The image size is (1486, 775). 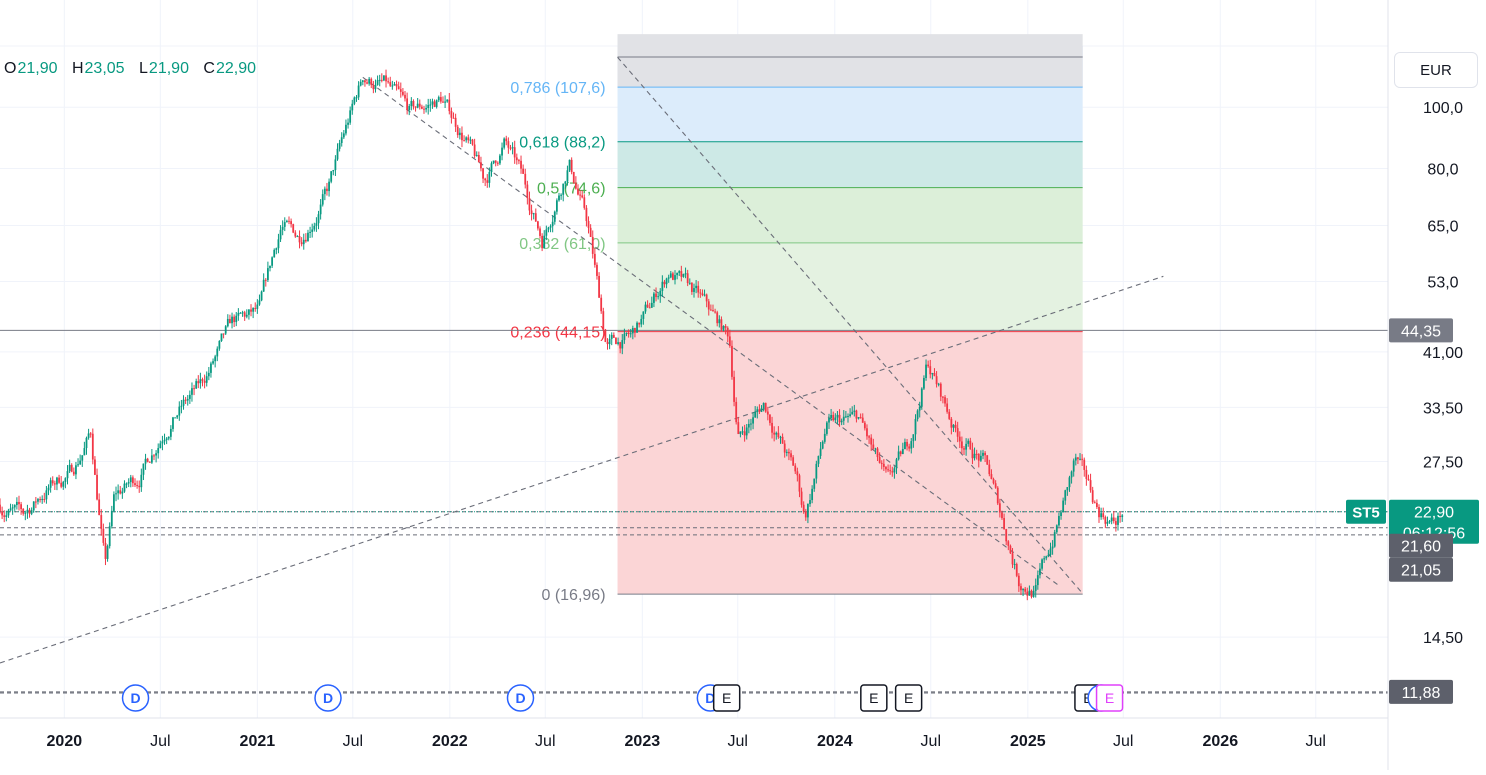 I want to click on price-tick-label: 80,0, so click(x=1442, y=169).